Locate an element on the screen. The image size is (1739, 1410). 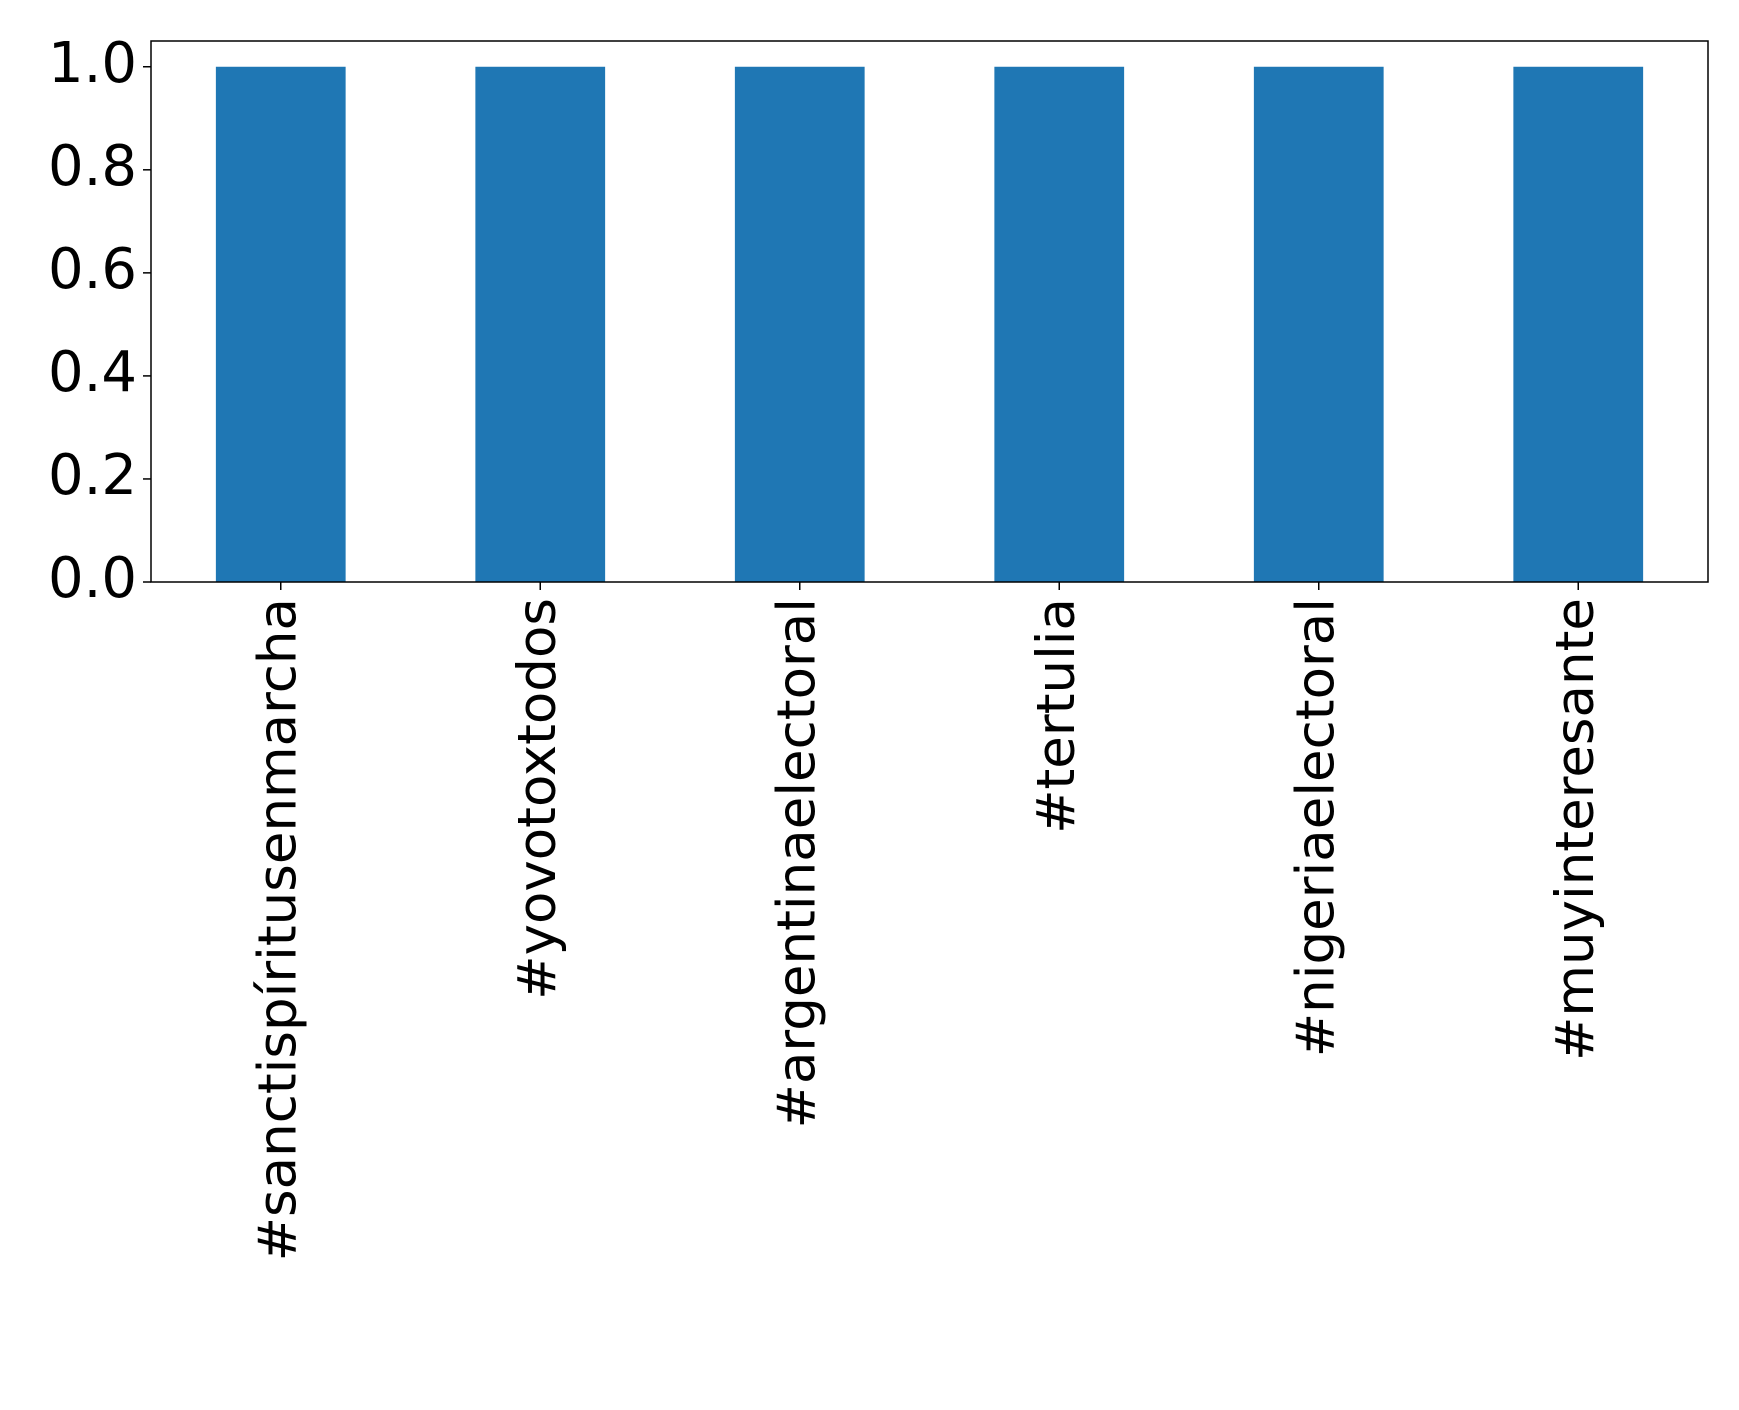
y-tick-label: 1.0 is located at coordinates (92, 63).